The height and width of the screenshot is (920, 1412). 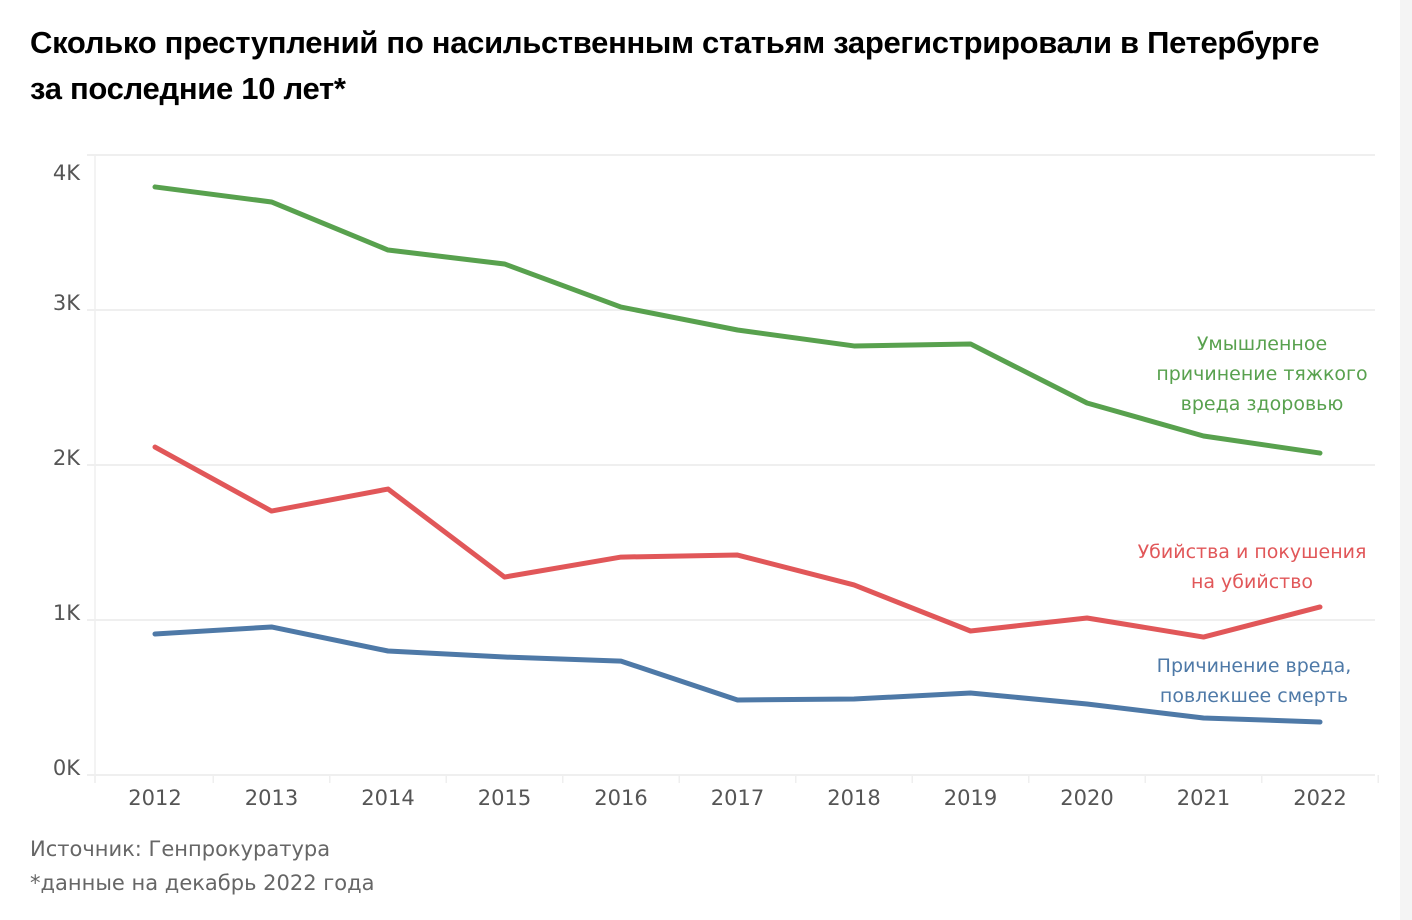 I want to click on y-tick-label: 2K, so click(x=67, y=458).